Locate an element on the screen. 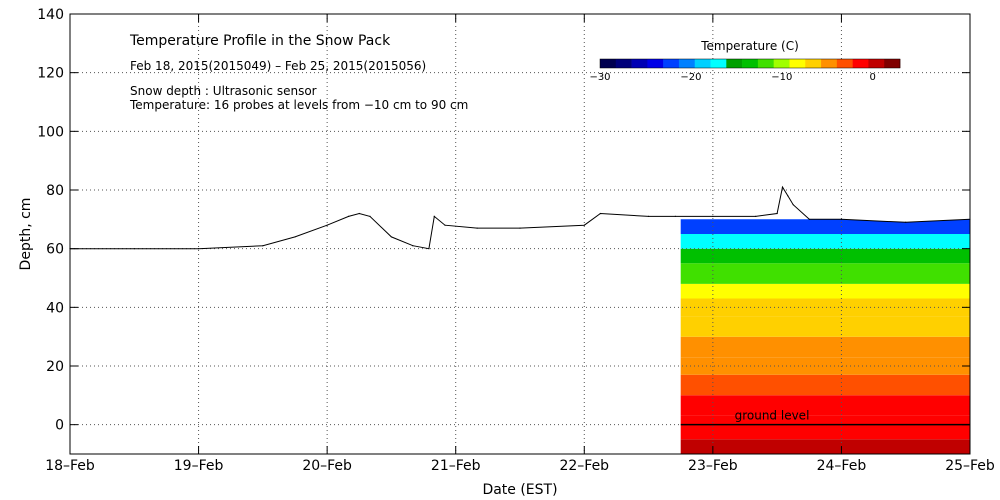 This screenshot has width=1000, height=500. ground-level-label: ground level is located at coordinates (772, 416).